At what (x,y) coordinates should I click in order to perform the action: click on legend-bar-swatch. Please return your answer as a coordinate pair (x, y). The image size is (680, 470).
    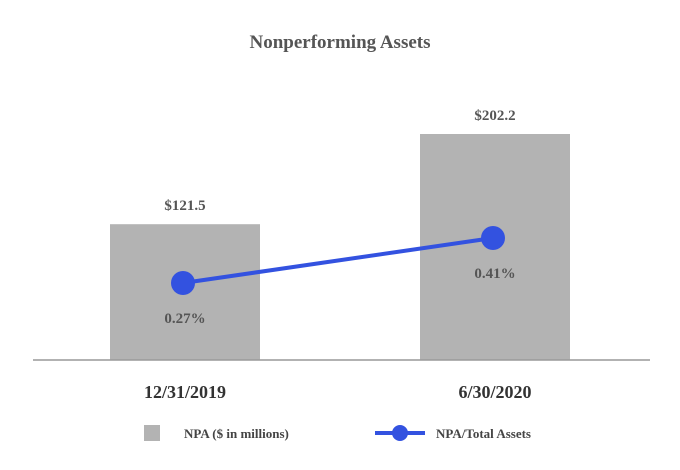
    Looking at the image, I should click on (152, 433).